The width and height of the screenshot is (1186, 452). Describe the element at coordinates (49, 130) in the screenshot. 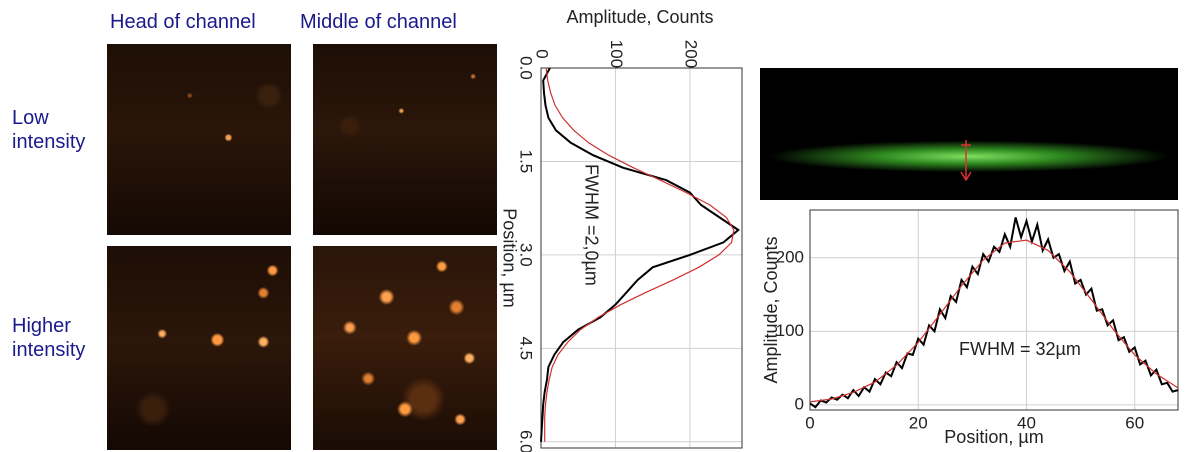

I see `row-label: Low intensity` at that location.